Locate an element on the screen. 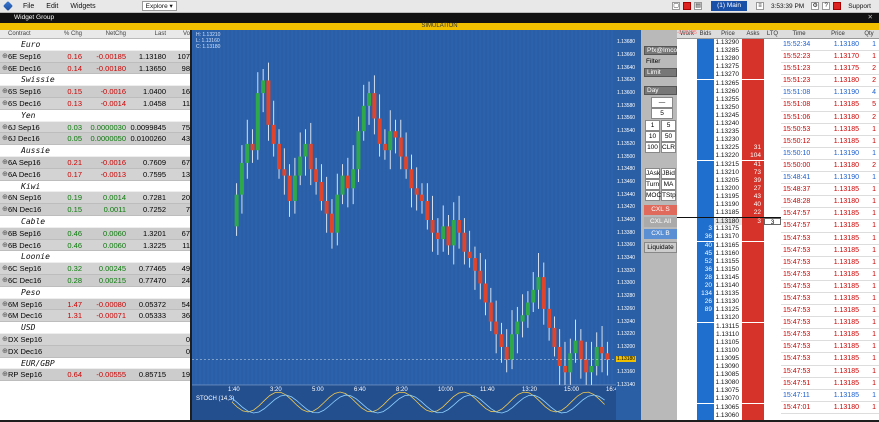 The width and height of the screenshot is (879, 422). ladder-row: 1.13285 is located at coordinates (729, 51).